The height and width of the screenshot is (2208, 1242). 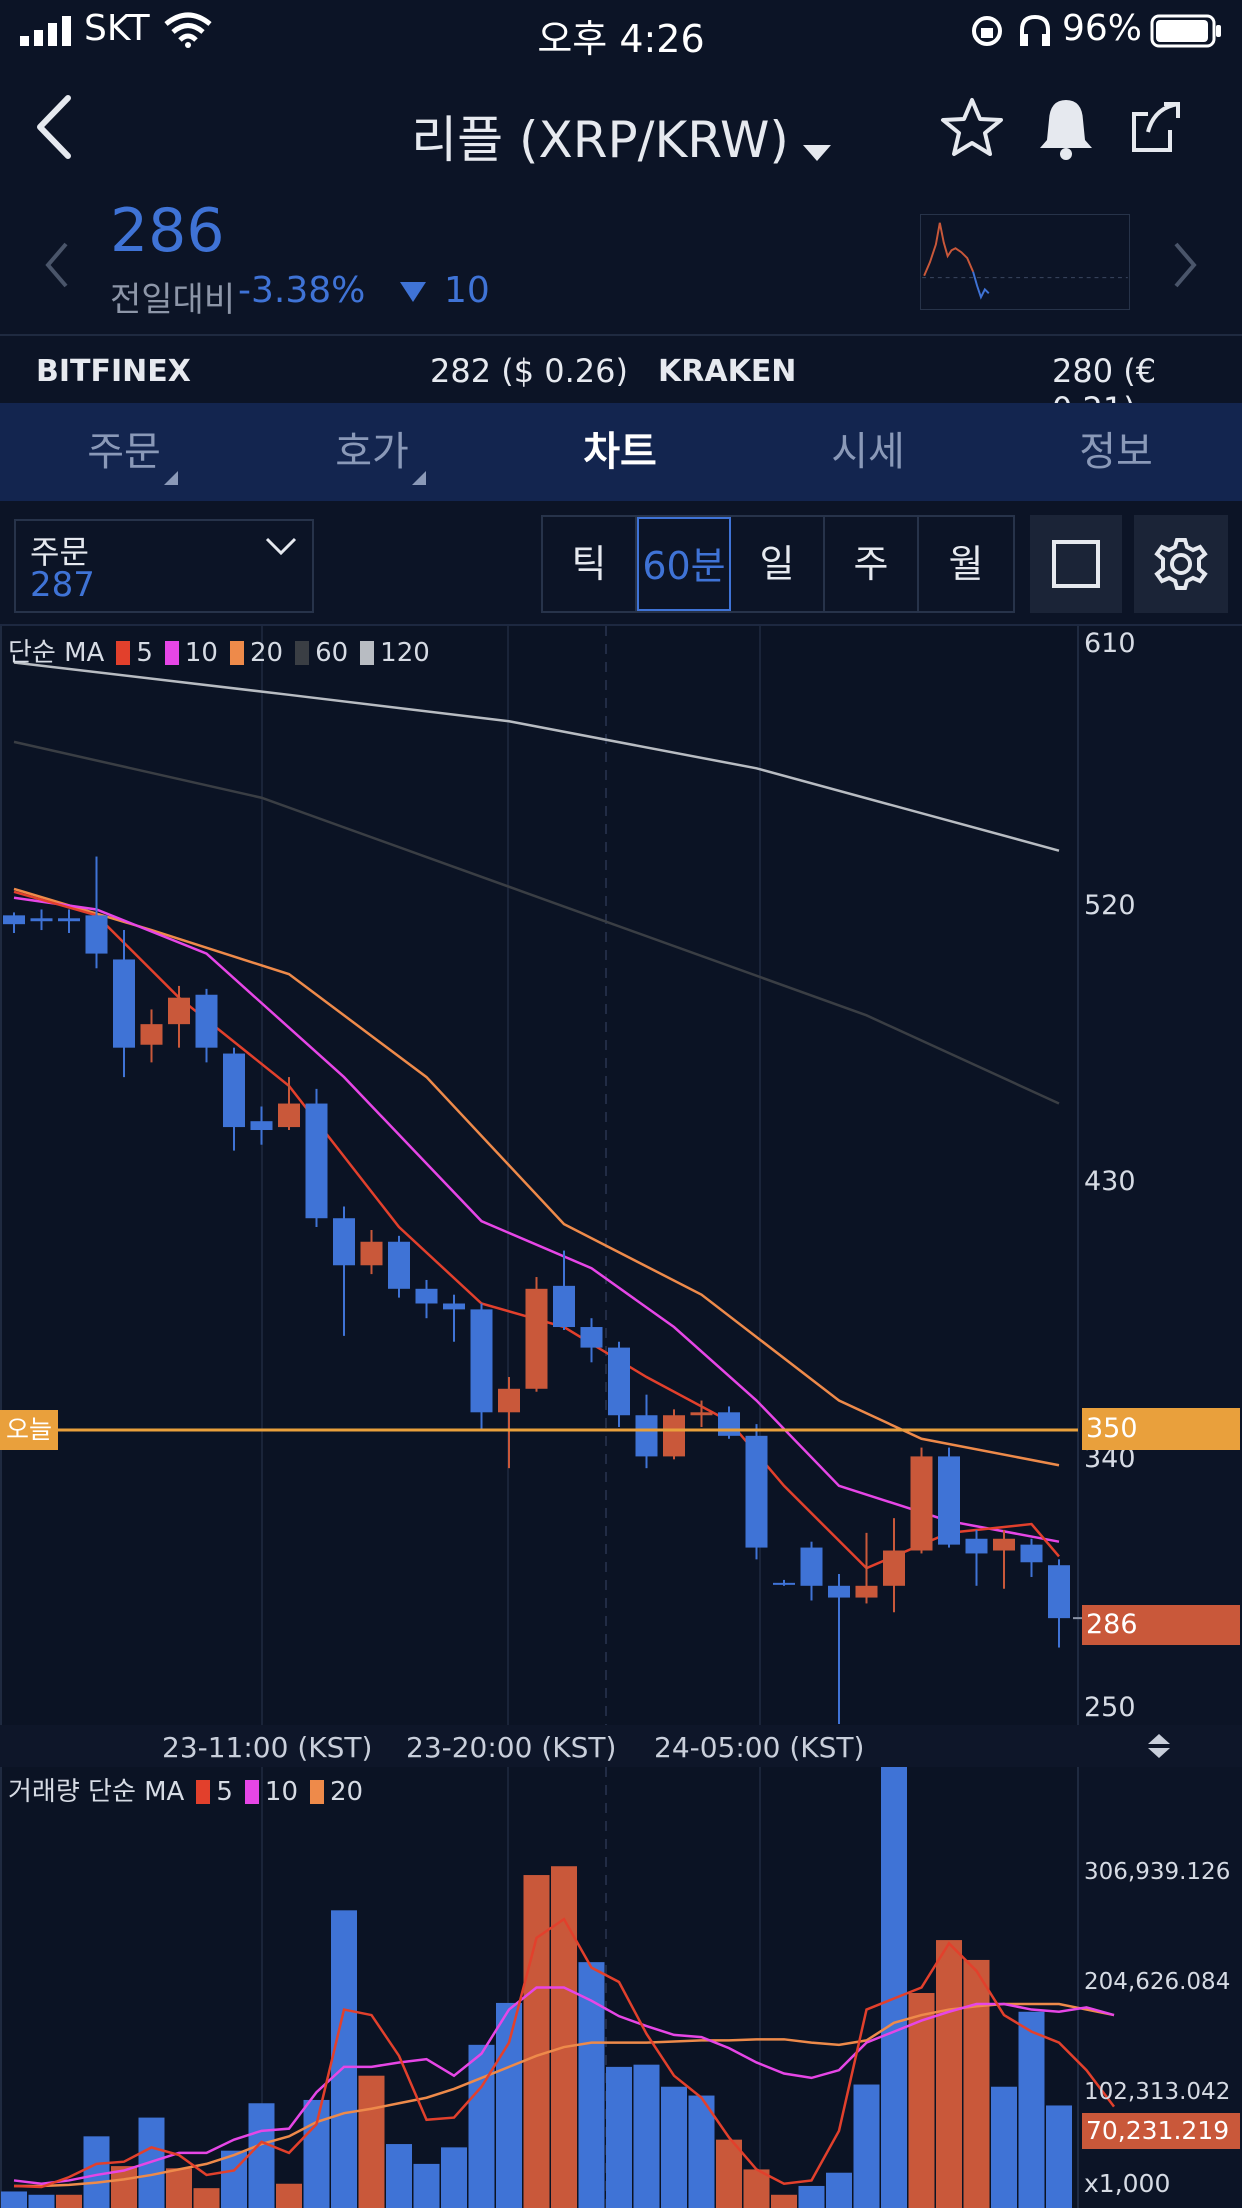 I want to click on tab-orderbook: 호가, so click(x=372, y=452).